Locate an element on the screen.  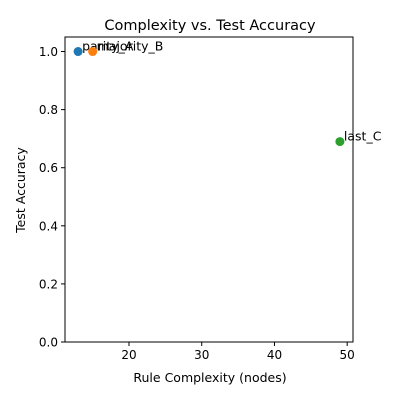
y-tick-label: 0.8 is located at coordinates (48, 110).